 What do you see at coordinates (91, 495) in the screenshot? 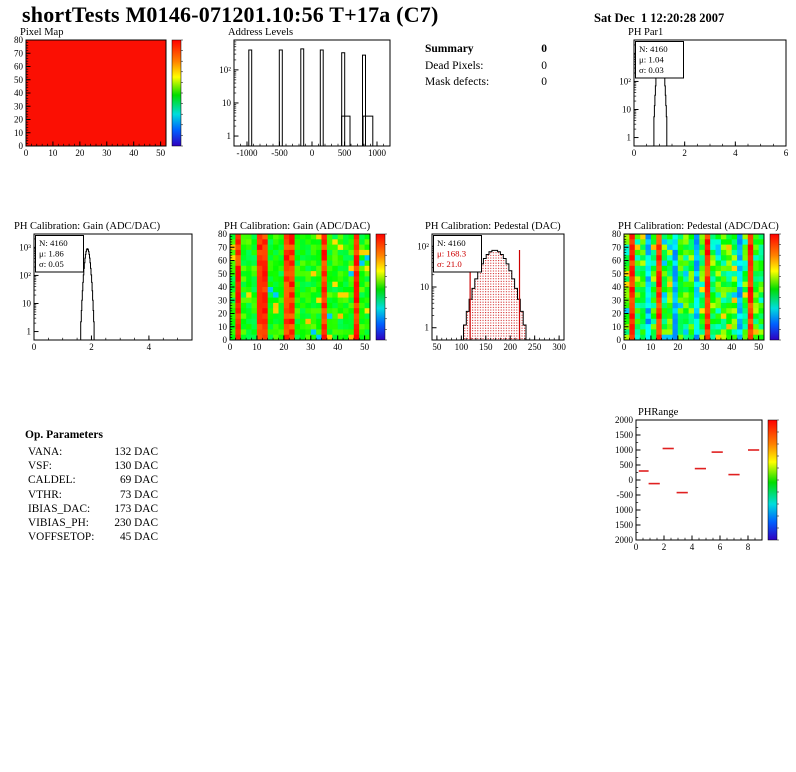
I see `op-param-row-vthr: VTHR: 73 DAC` at bounding box center [91, 495].